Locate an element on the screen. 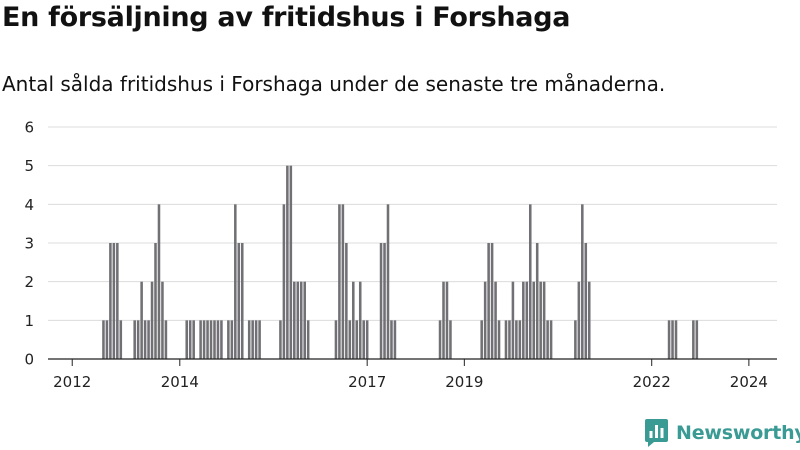 The width and height of the screenshot is (800, 450). x-tick-label: 2012 is located at coordinates (72, 382).